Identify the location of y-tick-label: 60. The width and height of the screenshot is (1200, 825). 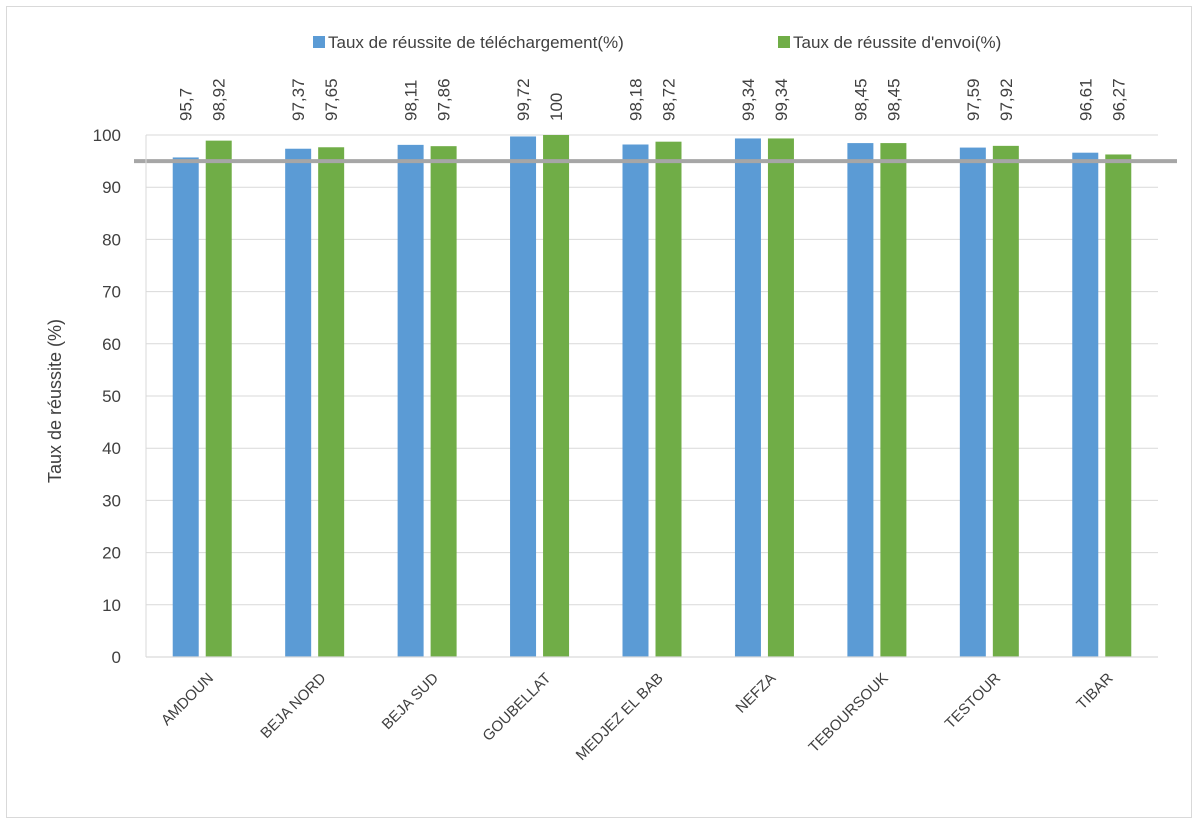
(111, 344).